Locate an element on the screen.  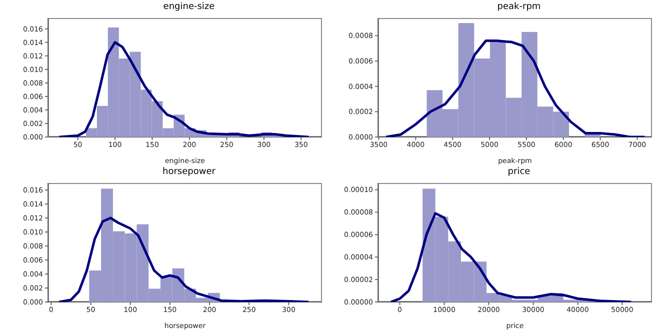
chart-title: price is located at coordinates (519, 172).